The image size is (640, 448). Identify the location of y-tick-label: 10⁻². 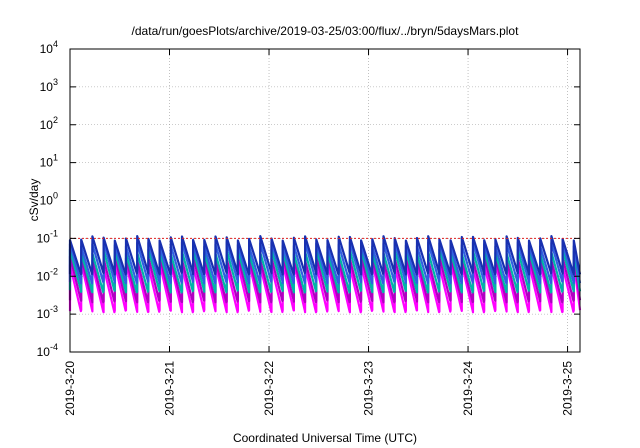
(47, 274).